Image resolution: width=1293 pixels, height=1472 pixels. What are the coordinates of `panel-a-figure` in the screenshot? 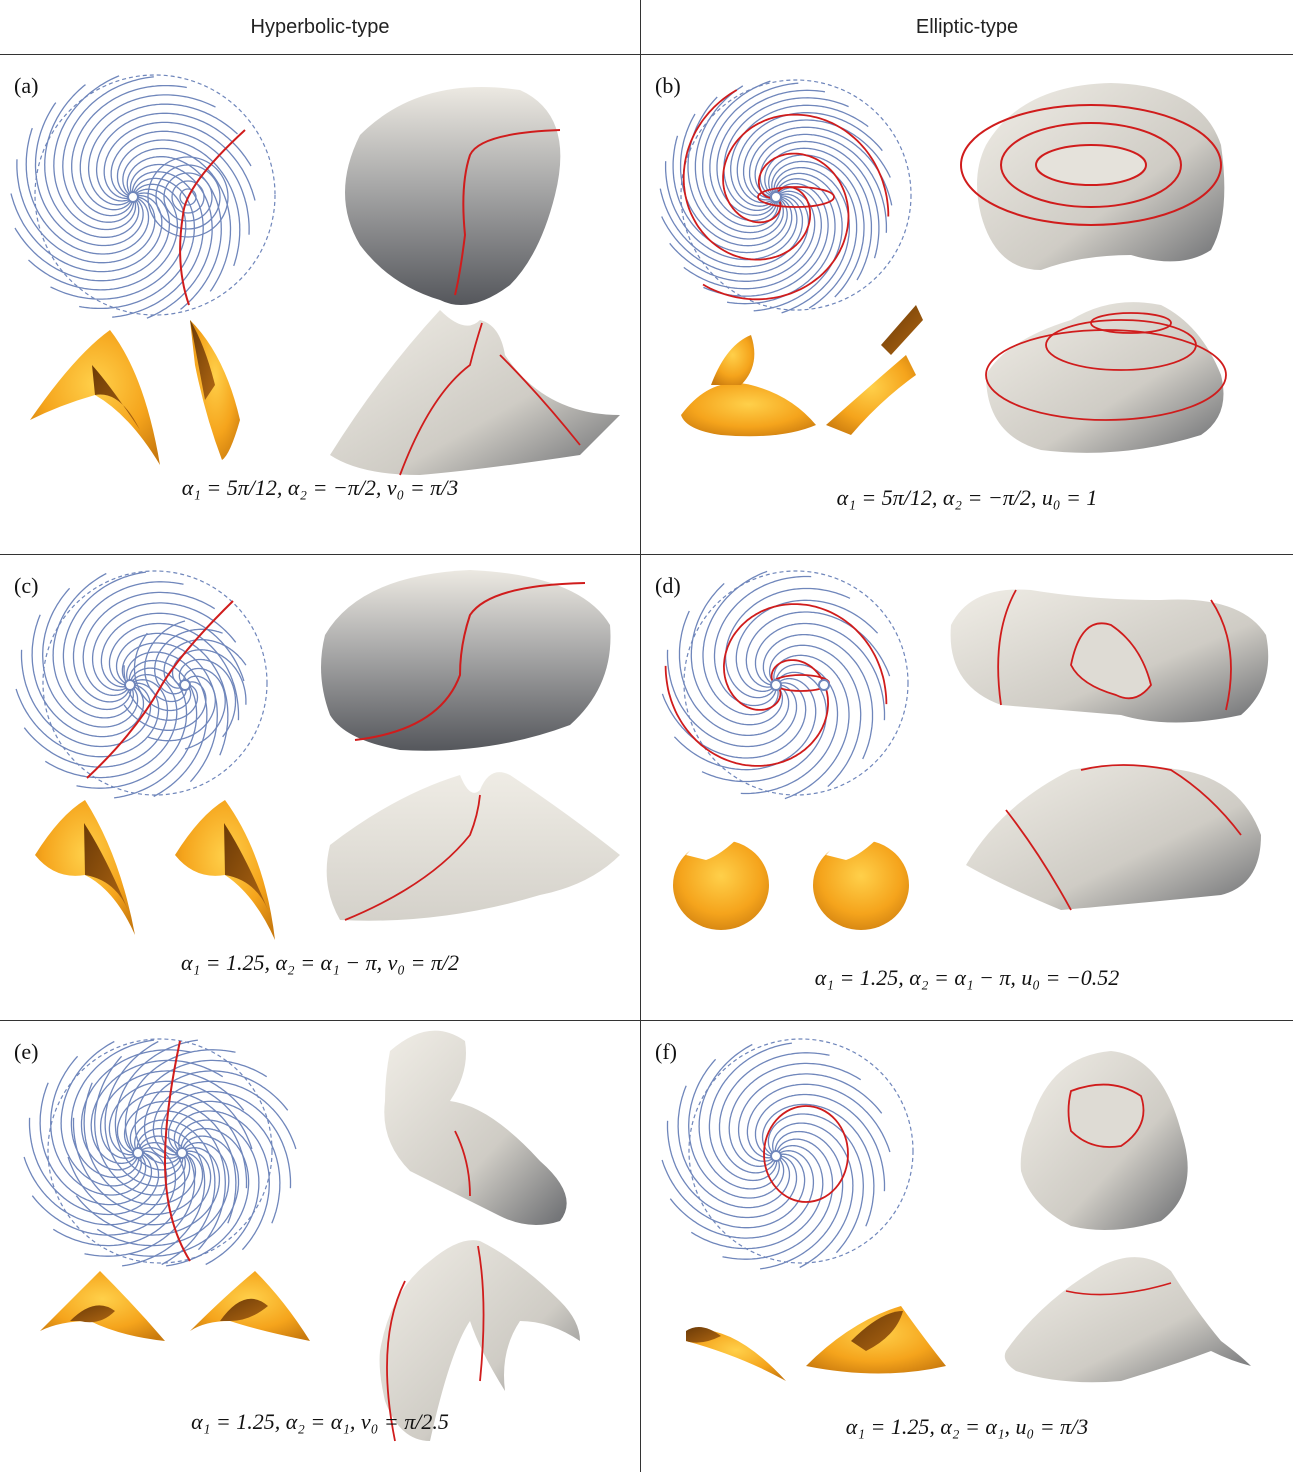 It's located at (315, 275).